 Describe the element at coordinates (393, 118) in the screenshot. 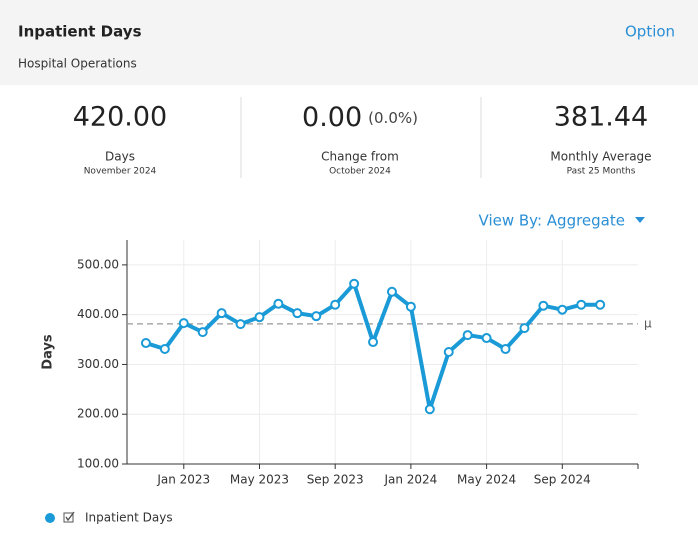

I see `kpi-extra: (0.0%)` at that location.